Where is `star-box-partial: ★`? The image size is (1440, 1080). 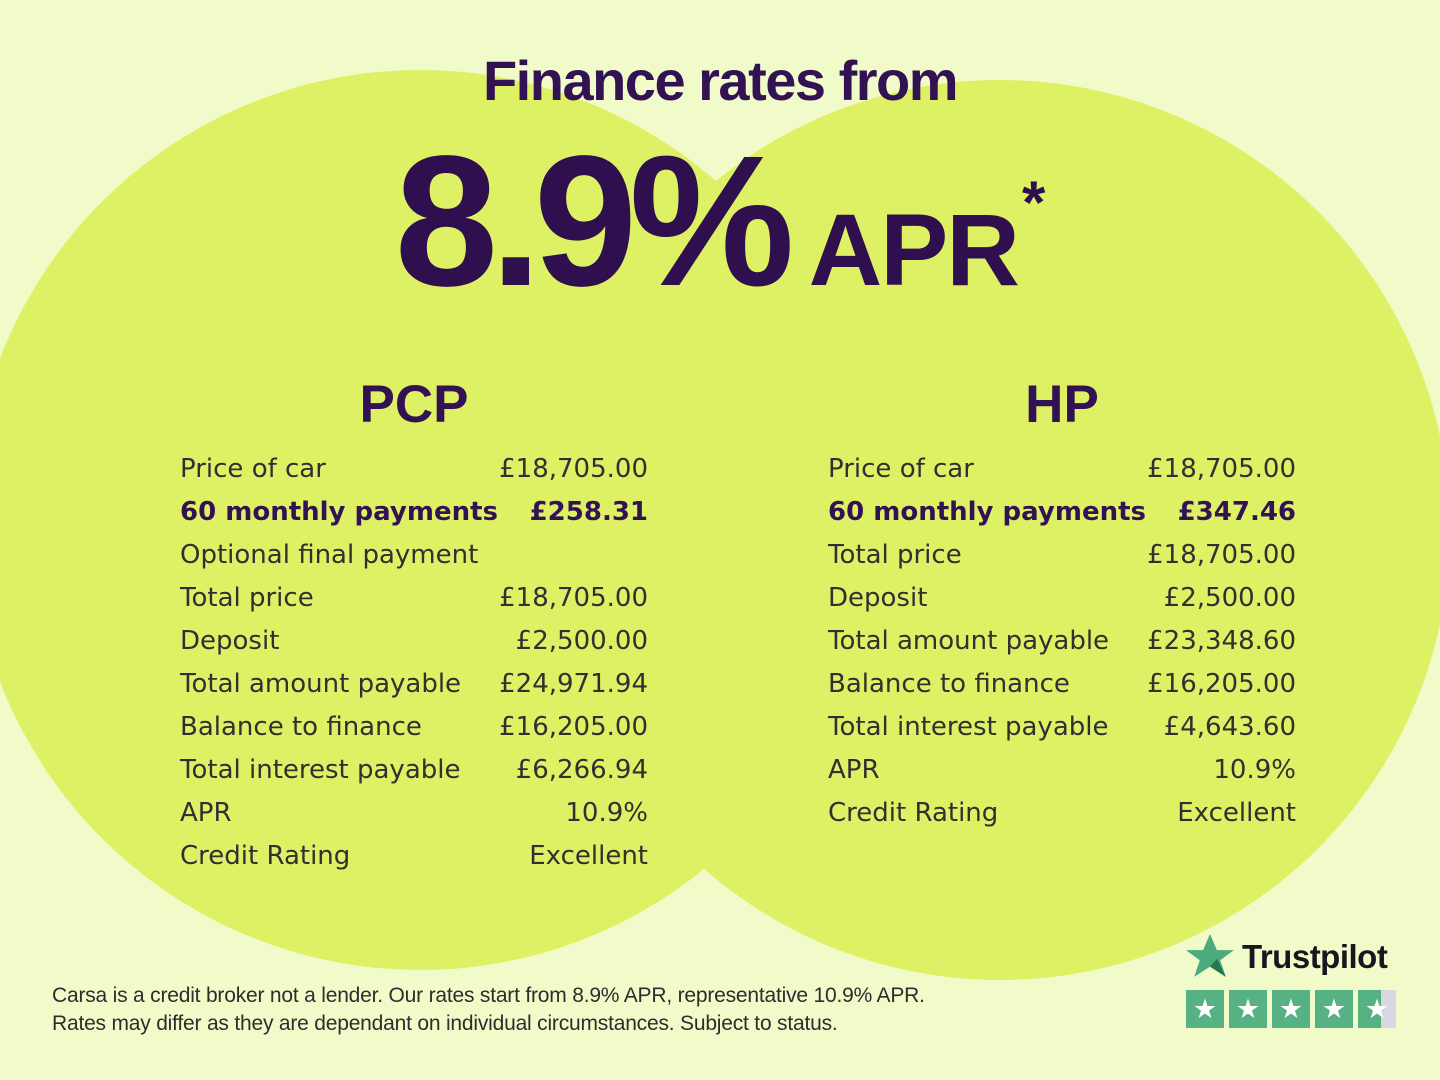
star-box-partial: ★ is located at coordinates (1377, 1009).